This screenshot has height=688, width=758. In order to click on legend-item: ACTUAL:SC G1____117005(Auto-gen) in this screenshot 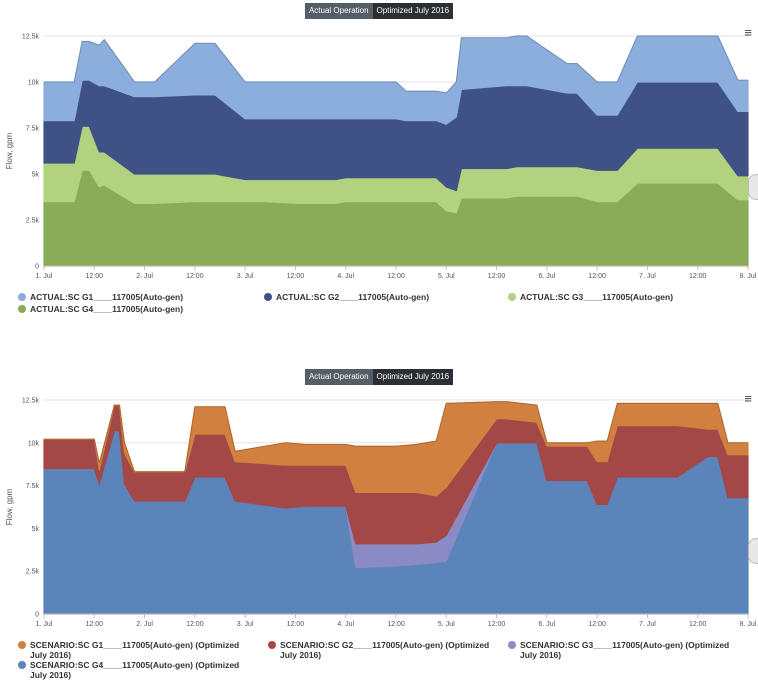, I will do `click(133, 297)`.